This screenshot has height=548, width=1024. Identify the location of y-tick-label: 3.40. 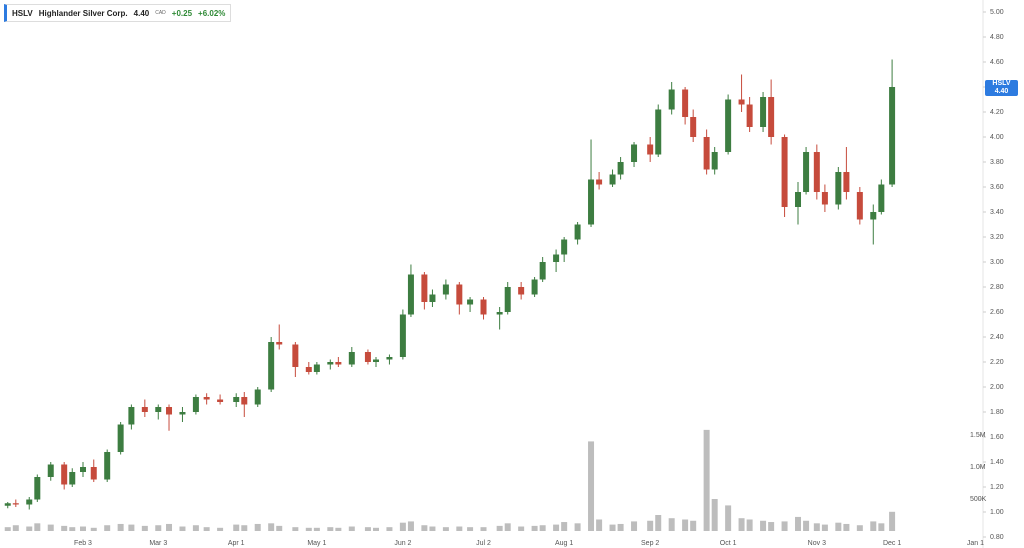
(997, 212).